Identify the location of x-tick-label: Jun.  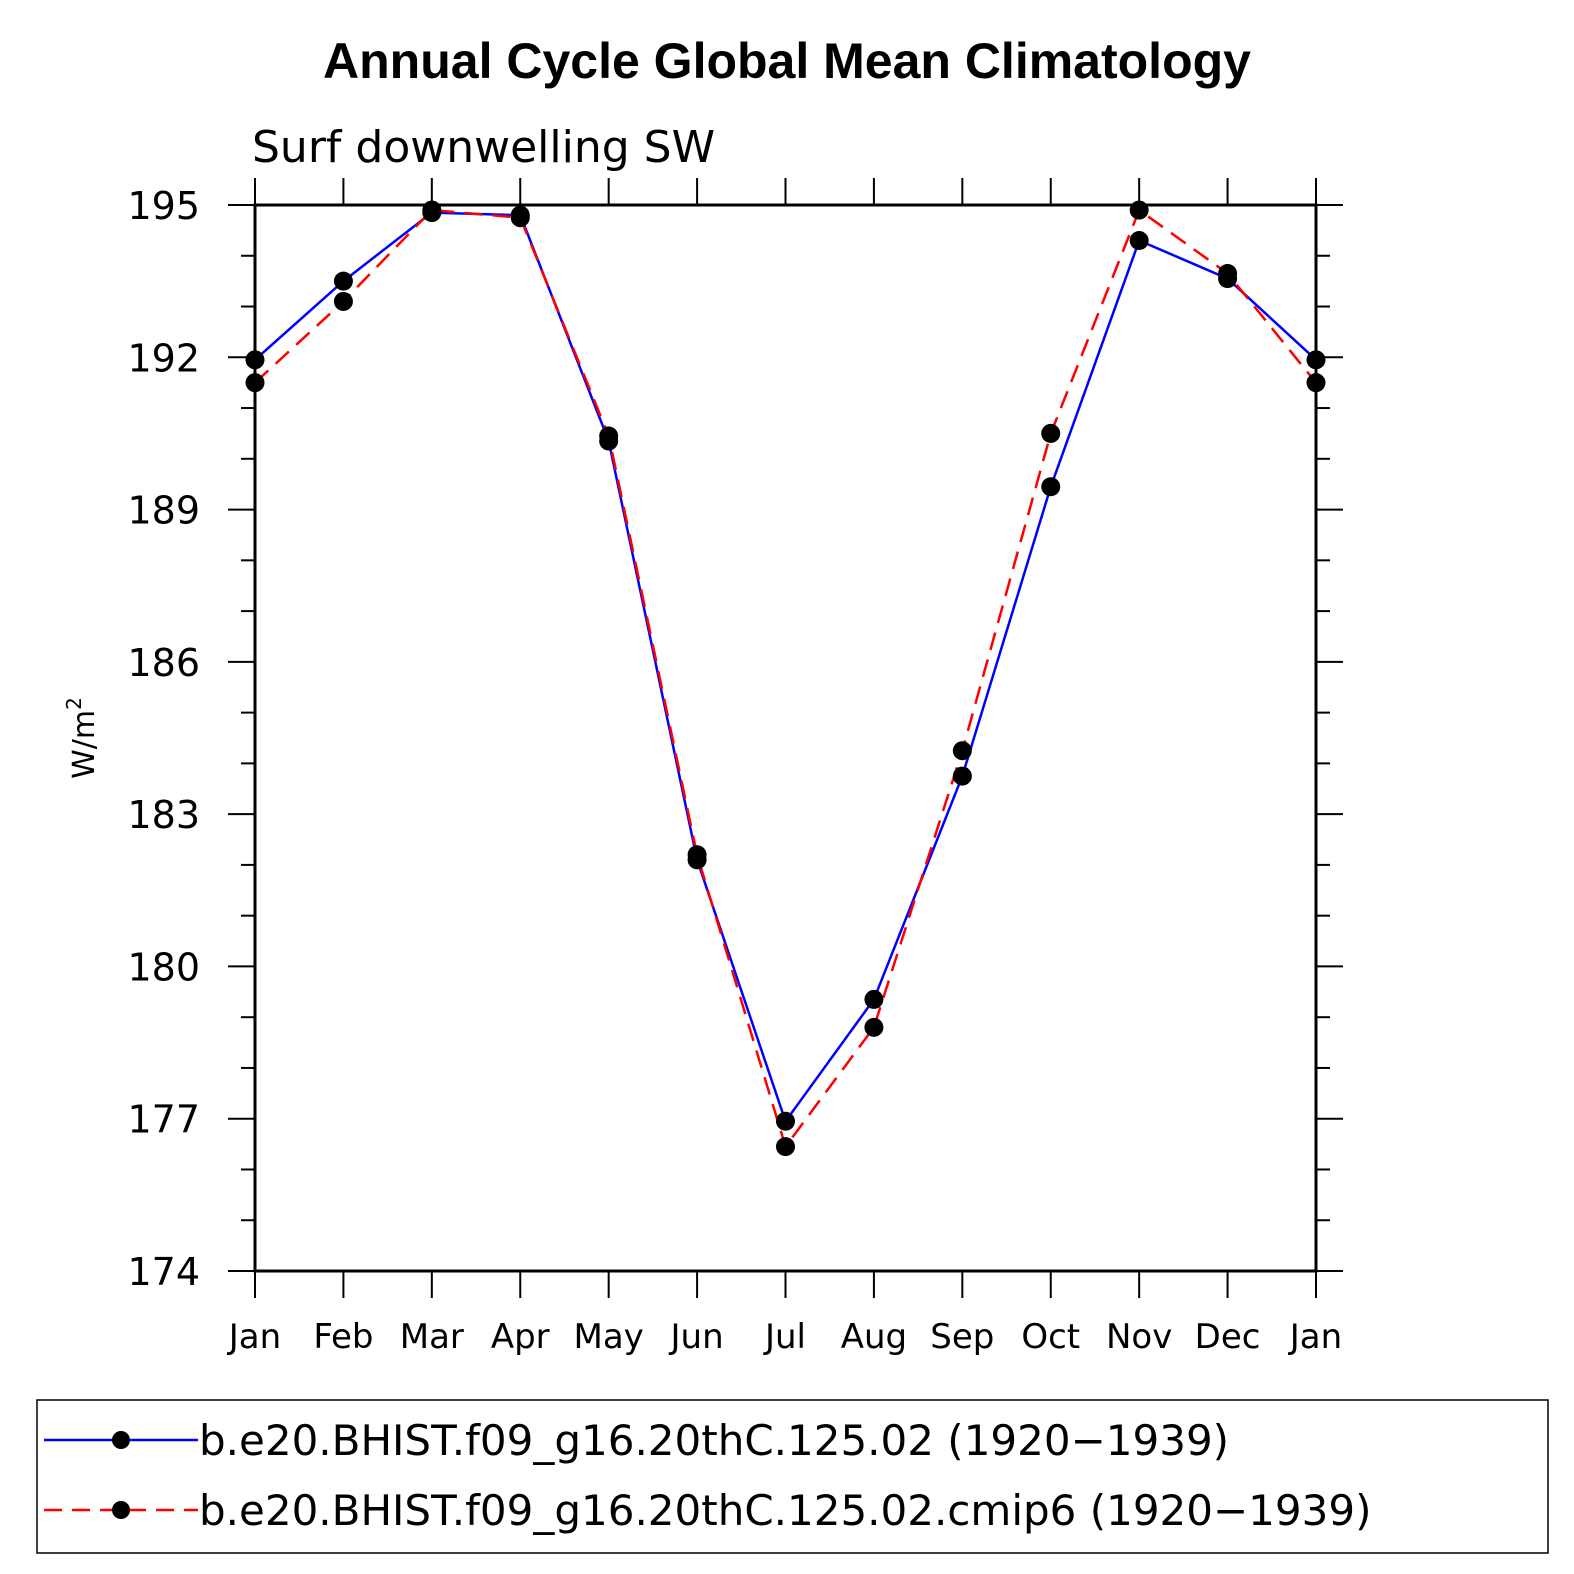
(696, 1337).